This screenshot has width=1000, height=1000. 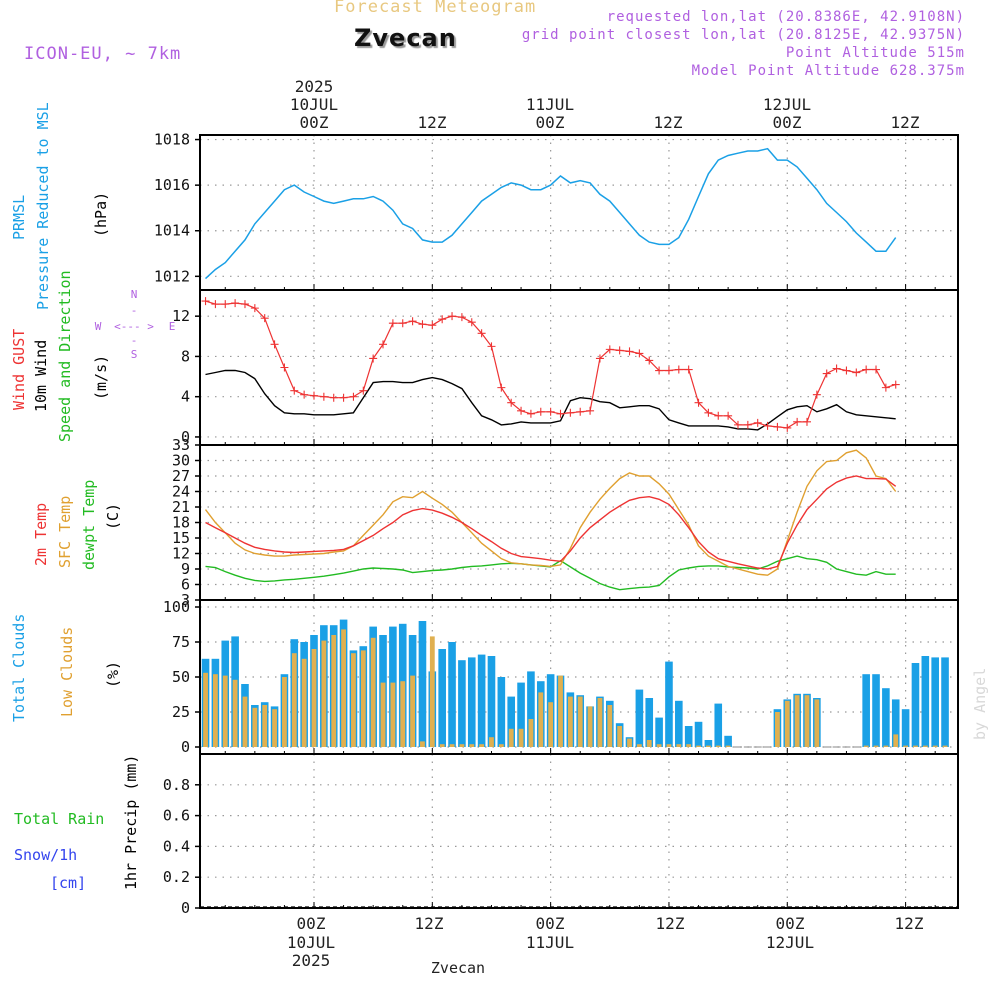 What do you see at coordinates (172, 326) in the screenshot?
I see `compass-east: E` at bounding box center [172, 326].